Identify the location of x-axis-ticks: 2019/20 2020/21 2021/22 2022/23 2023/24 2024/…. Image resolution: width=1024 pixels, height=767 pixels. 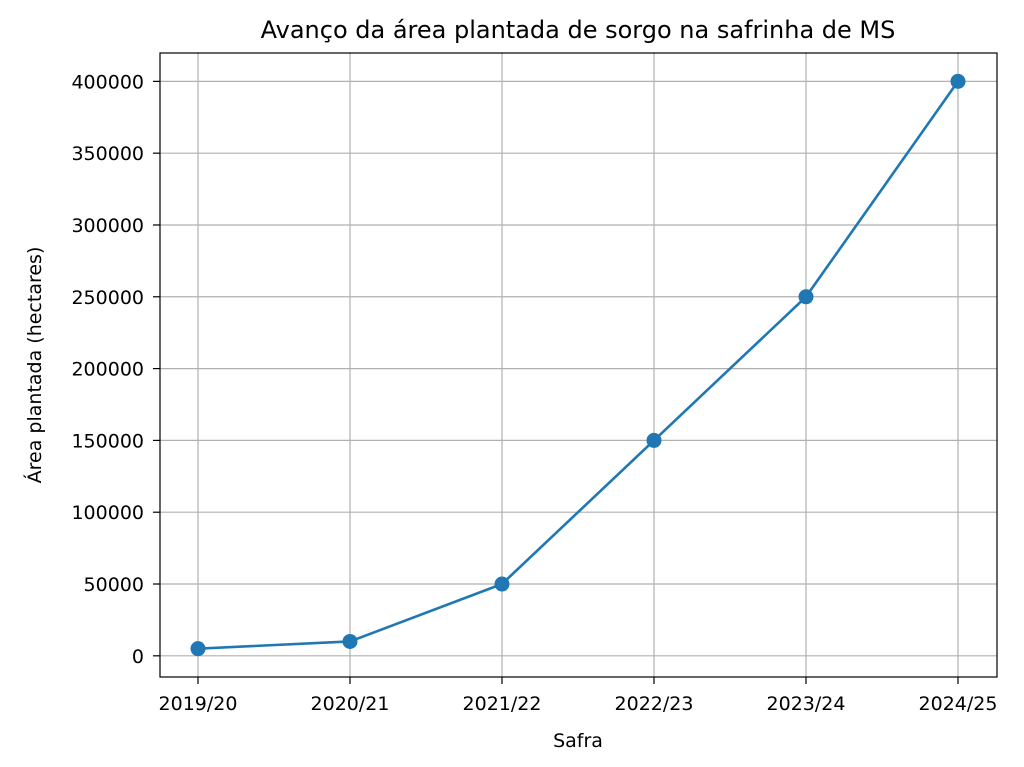
(578, 696).